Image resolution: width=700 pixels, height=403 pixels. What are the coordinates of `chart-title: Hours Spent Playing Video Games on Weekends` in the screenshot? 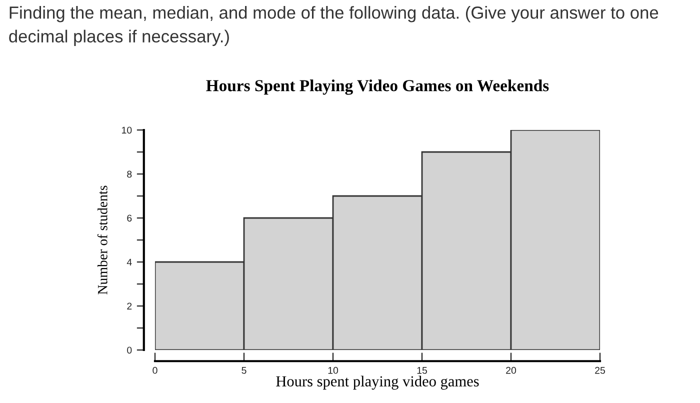 It's located at (377, 87).